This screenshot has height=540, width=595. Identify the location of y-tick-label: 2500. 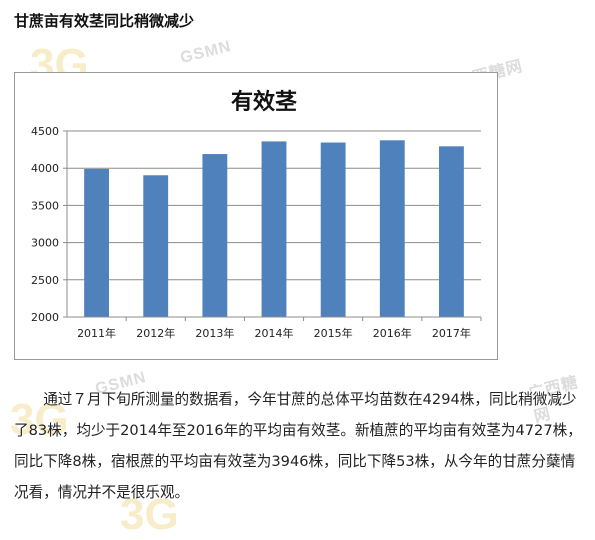
(45, 280).